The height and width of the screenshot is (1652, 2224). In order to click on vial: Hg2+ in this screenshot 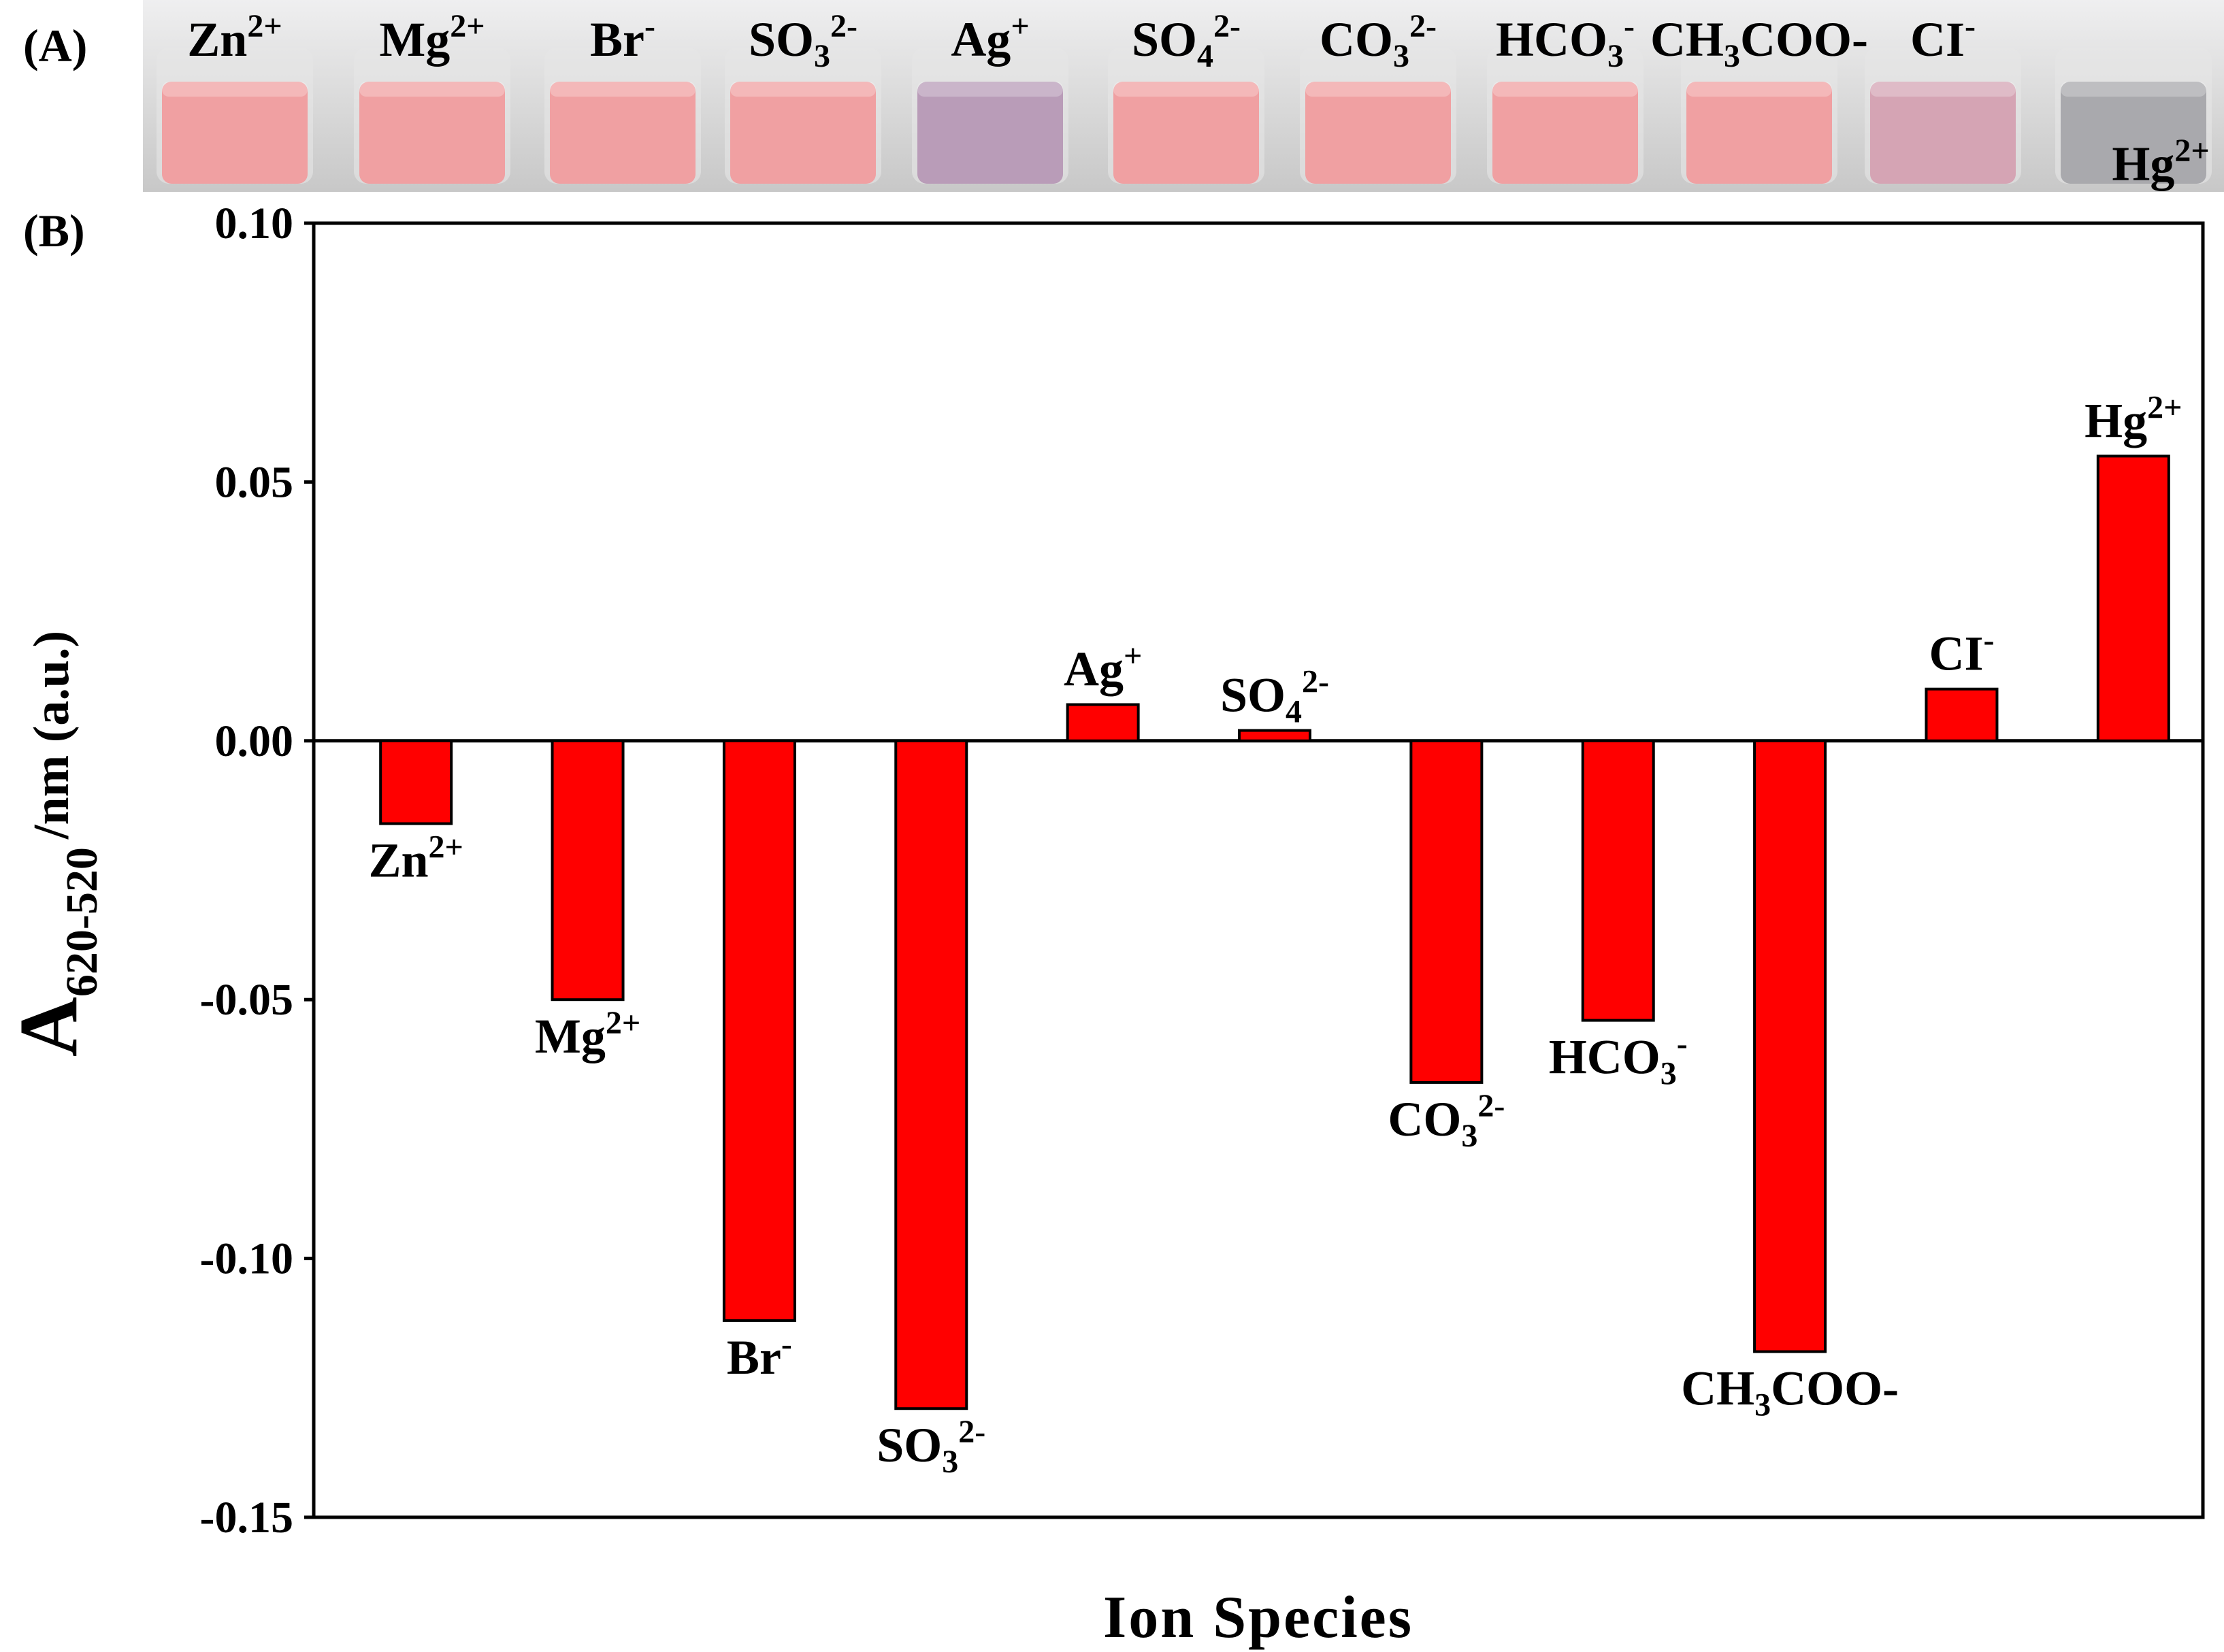, I will do `click(2133, 119)`.